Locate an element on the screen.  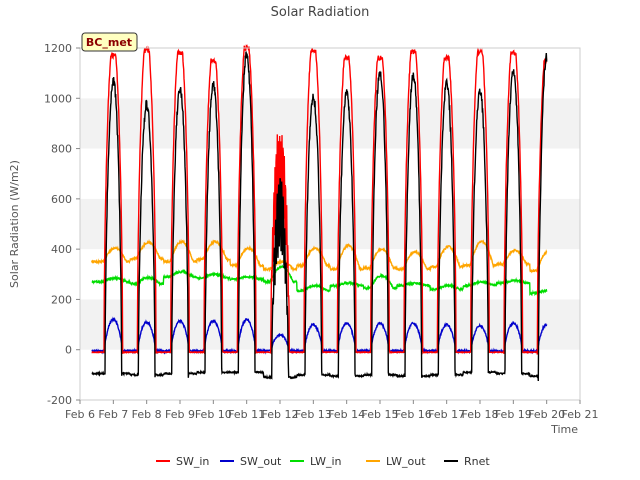
x-tick-label: Feb 21 is located at coordinates (580, 414).